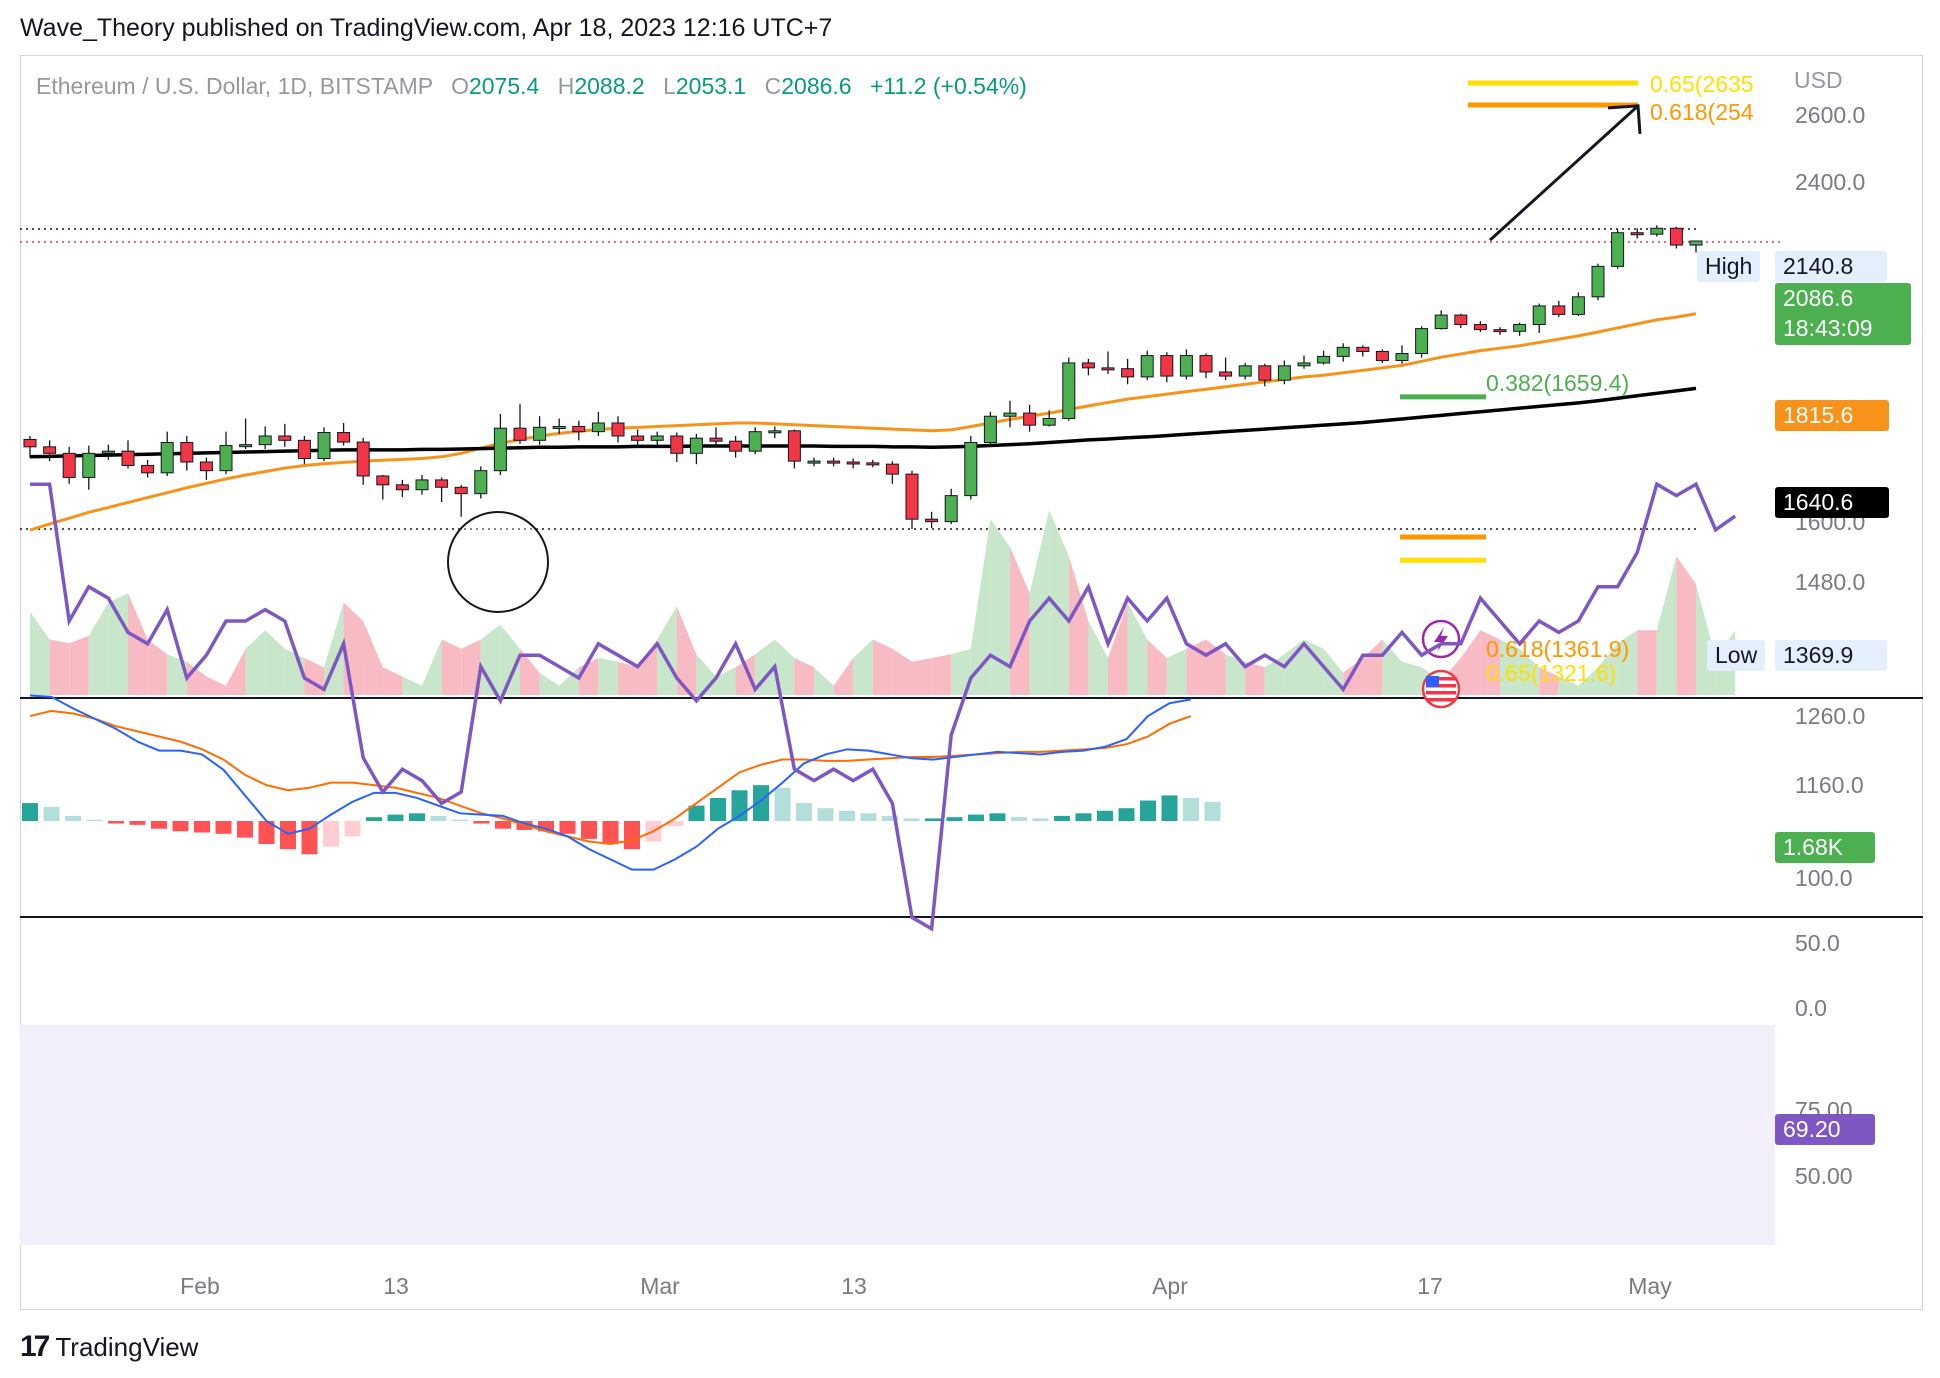  Describe the element at coordinates (660, 1286) in the screenshot. I see `time-axis-tick: Mar` at that location.